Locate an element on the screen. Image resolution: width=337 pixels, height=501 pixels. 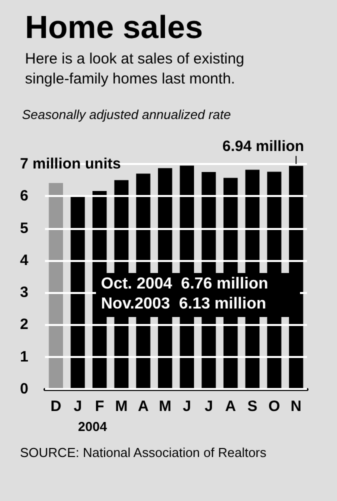
chart-title: Home sales is located at coordinates (114, 27).